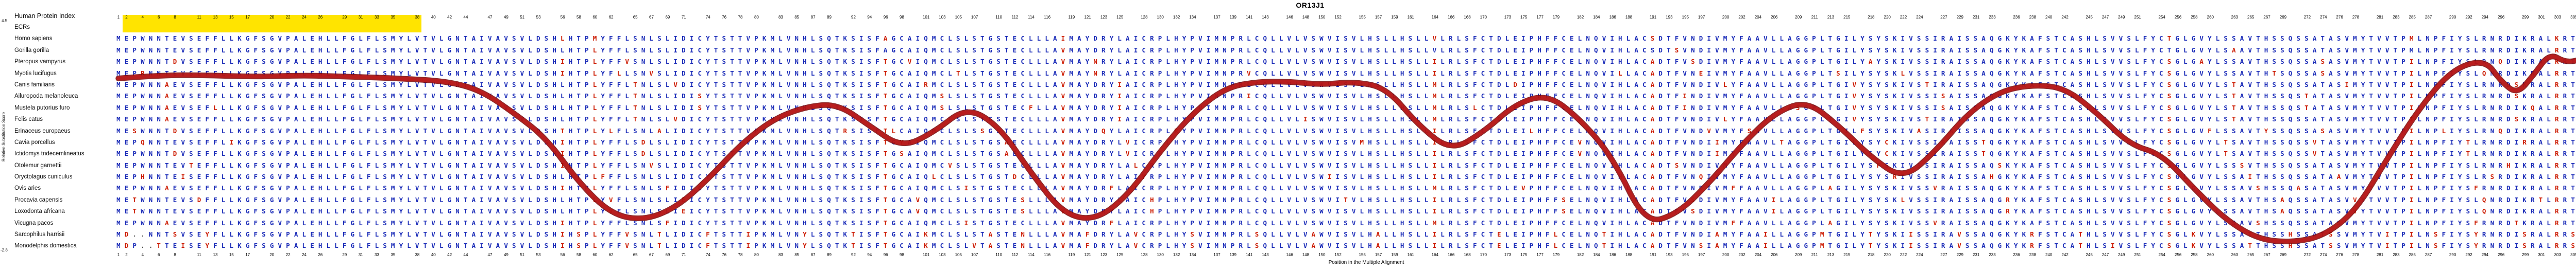 This screenshot has height=270, width=2576. I want to click on tick-label: 38, so click(417, 17).